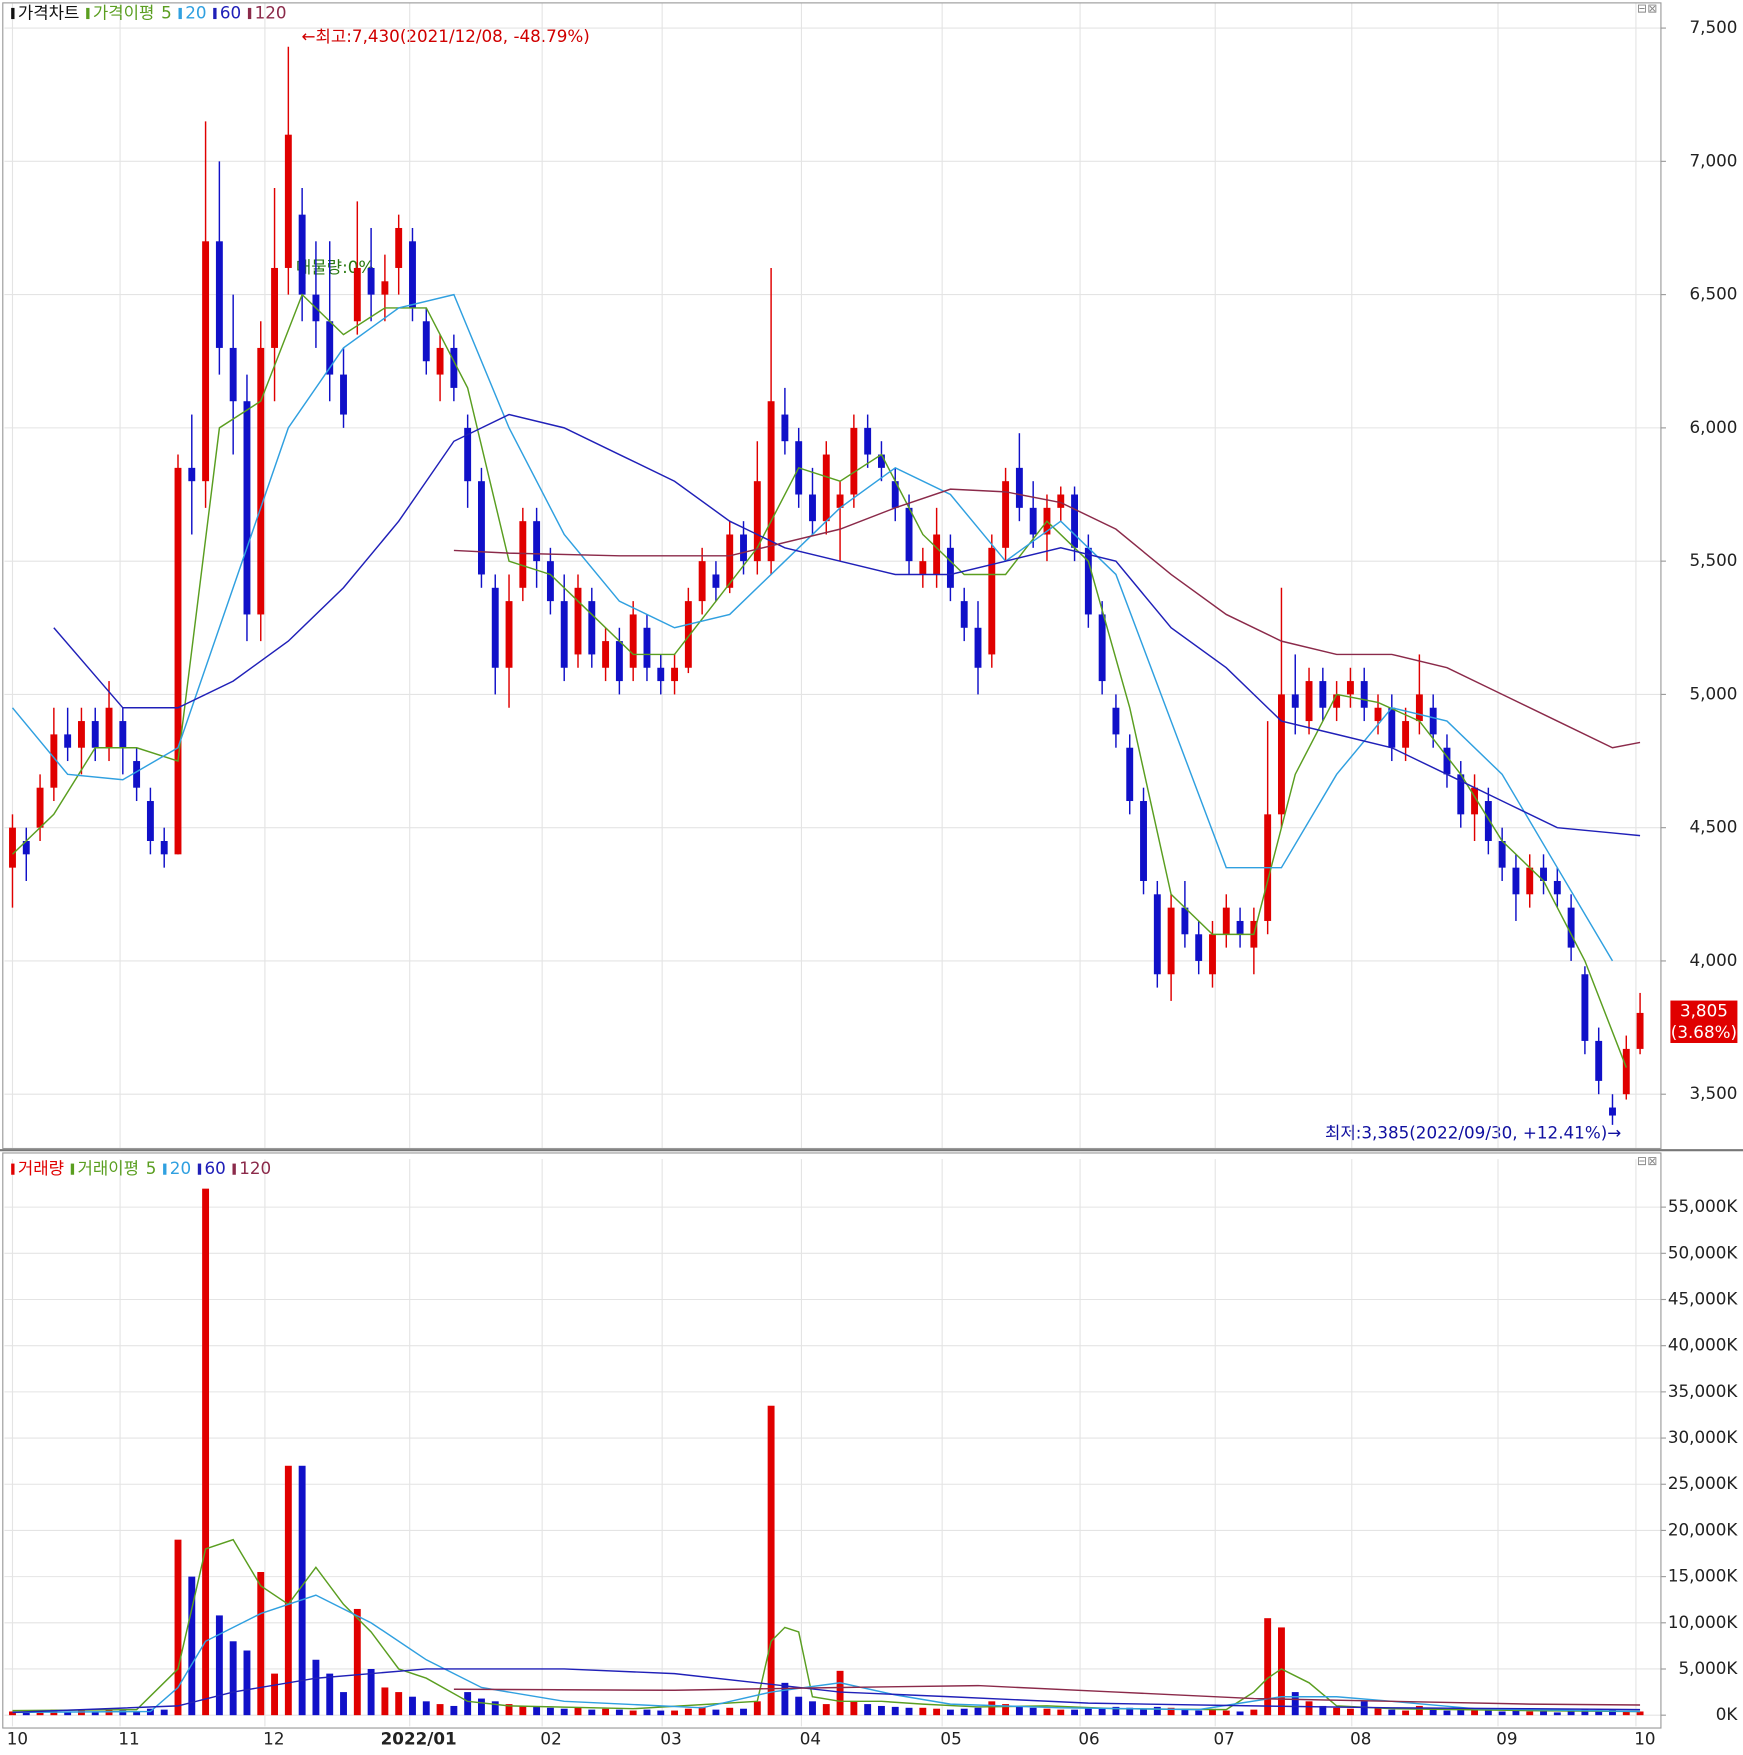 The height and width of the screenshot is (1755, 1743). What do you see at coordinates (445, 36) in the screenshot?
I see `high-annotation: ←최고:7,430(2021/12/08, -48.79%)` at bounding box center [445, 36].